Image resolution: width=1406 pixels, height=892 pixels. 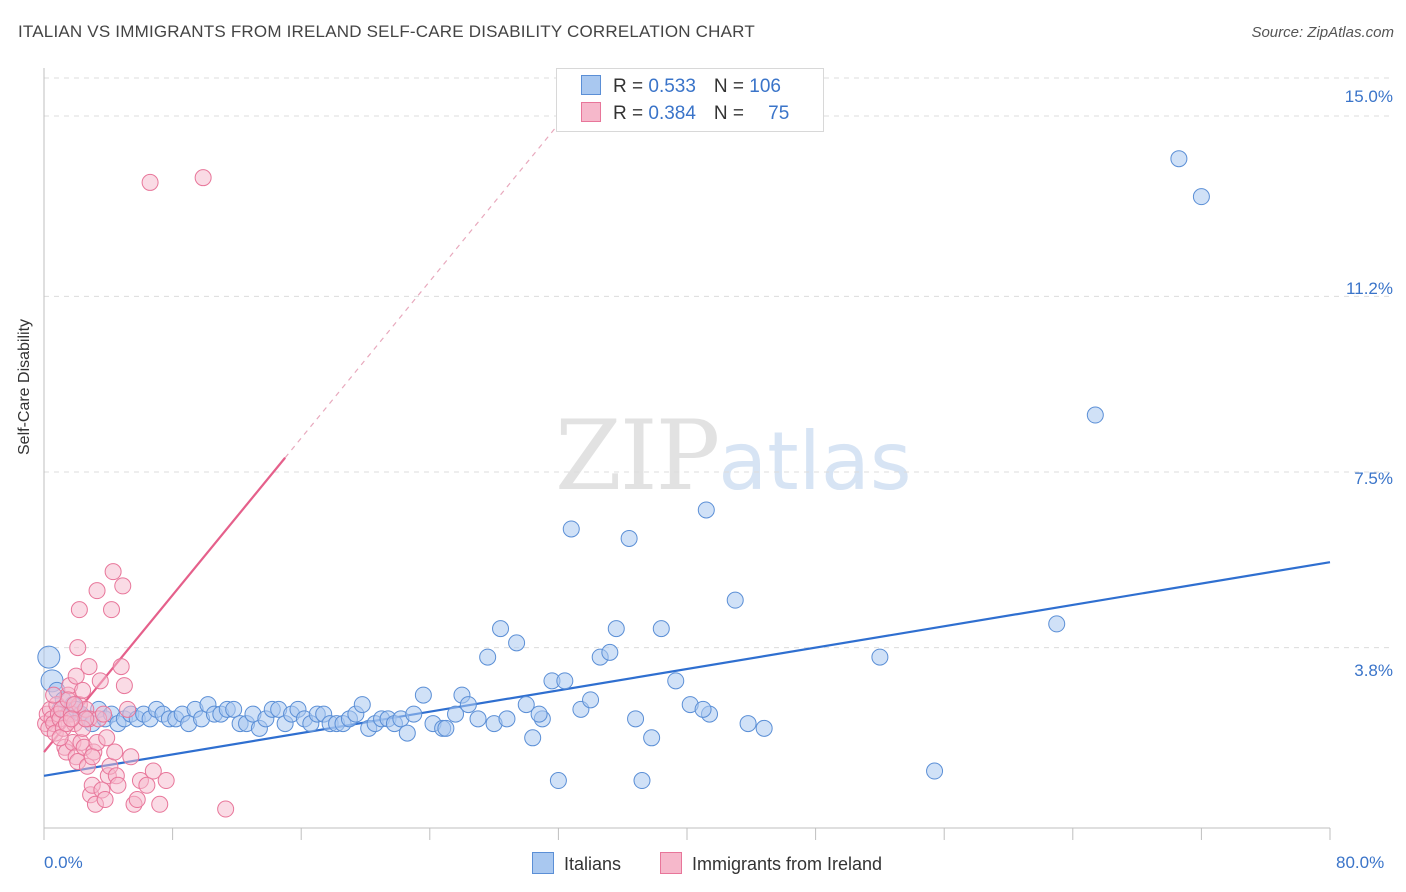 I want to click on y-tick-label: 11.2%, so click(x=1369, y=288).